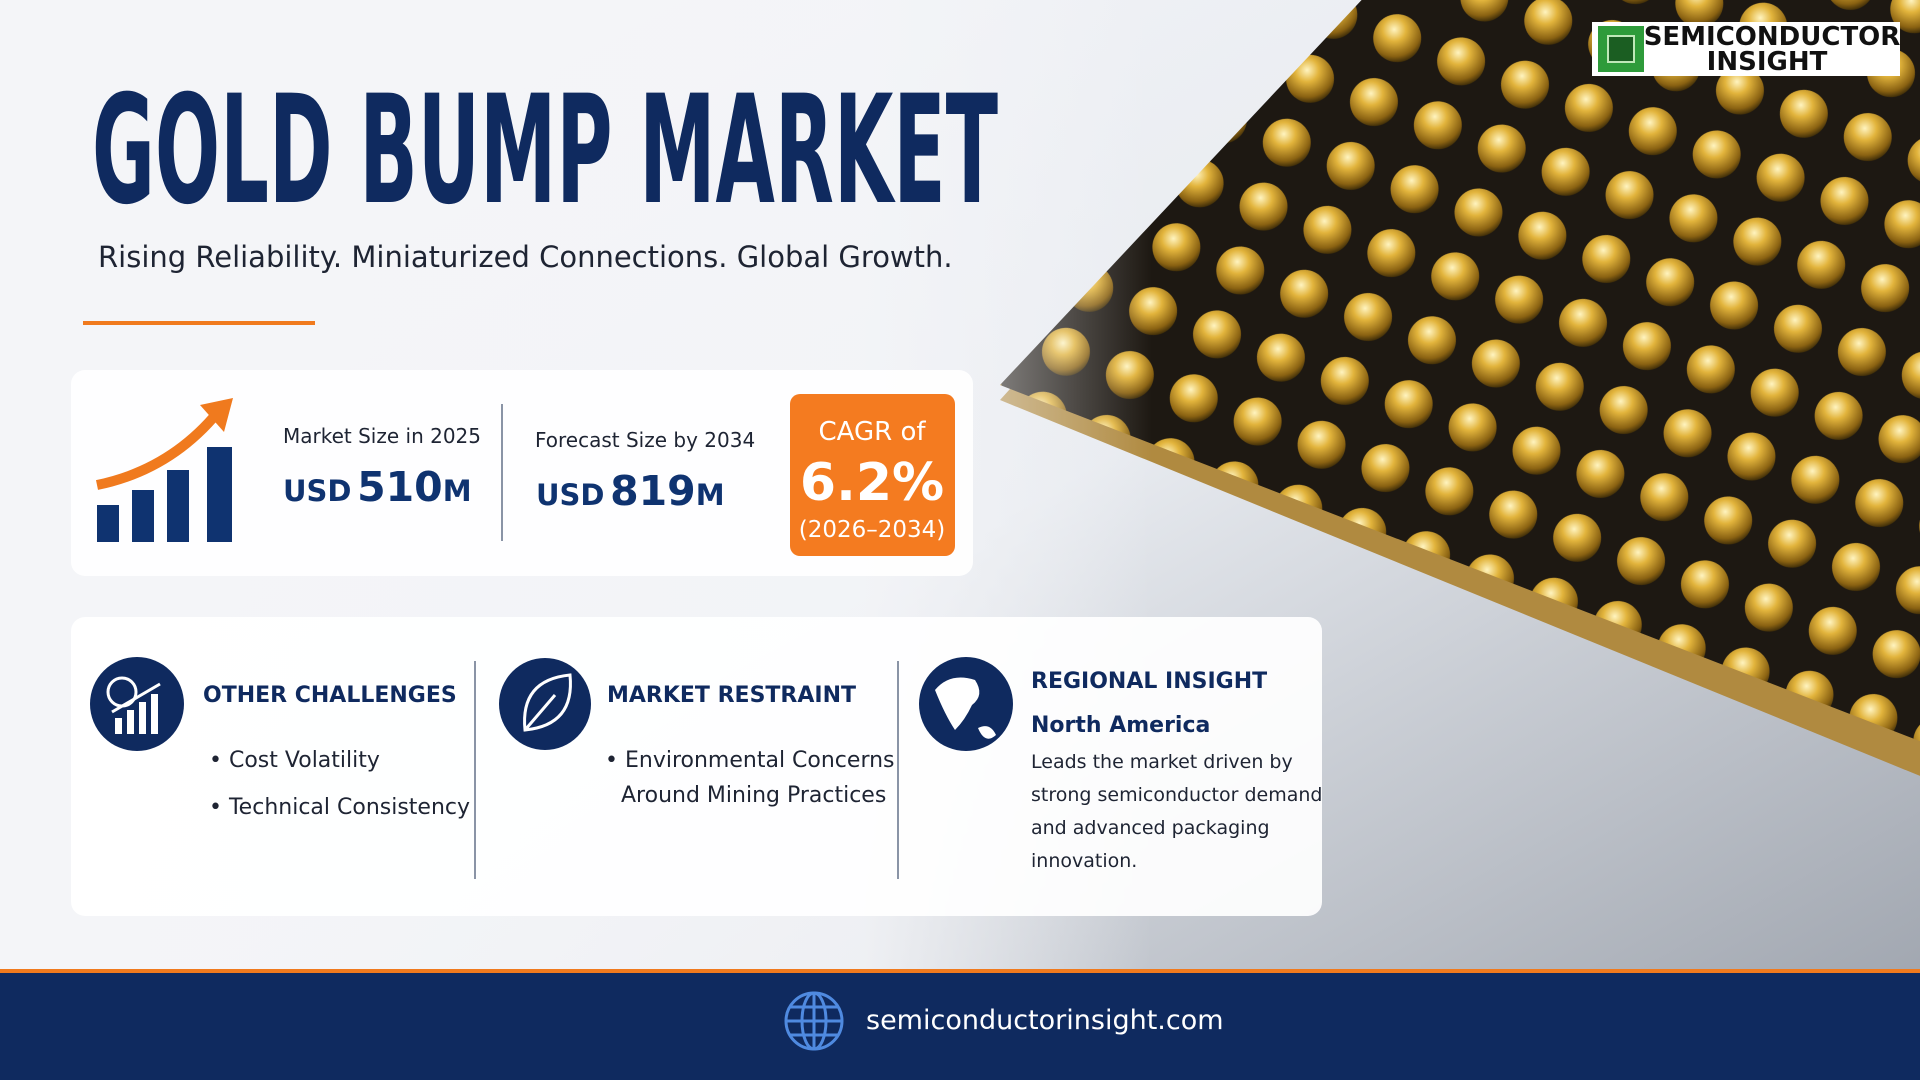 This screenshot has height=1080, width=1920. Describe the element at coordinates (137, 704) in the screenshot. I see `challenge-icon` at that location.